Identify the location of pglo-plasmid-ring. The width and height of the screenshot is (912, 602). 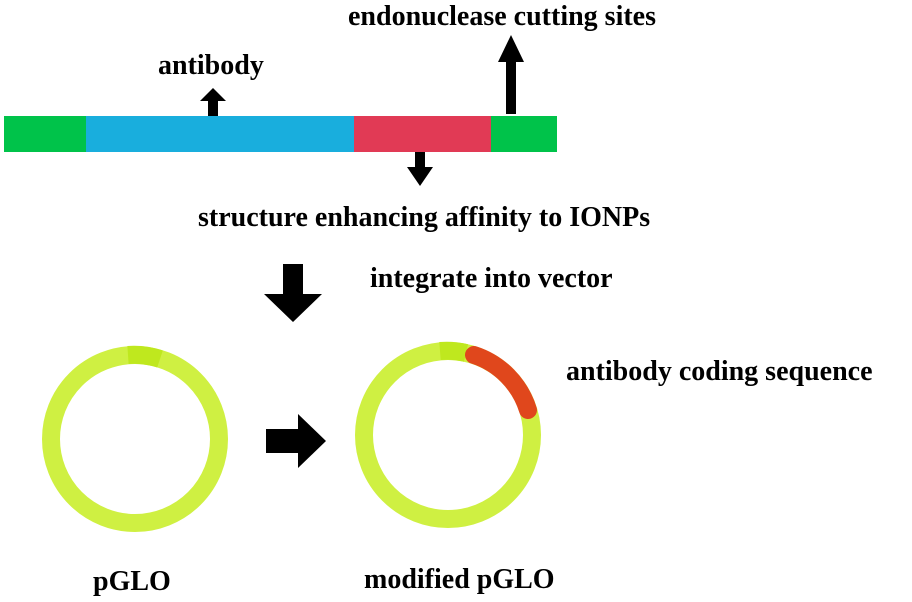
(135, 438).